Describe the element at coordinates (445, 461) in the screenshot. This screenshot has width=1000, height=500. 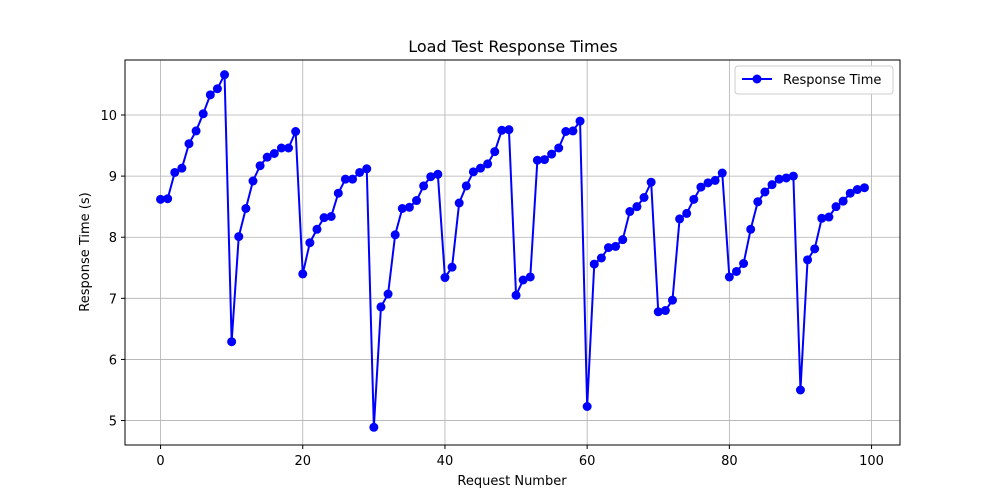
I see `x-tick-label: 40` at that location.